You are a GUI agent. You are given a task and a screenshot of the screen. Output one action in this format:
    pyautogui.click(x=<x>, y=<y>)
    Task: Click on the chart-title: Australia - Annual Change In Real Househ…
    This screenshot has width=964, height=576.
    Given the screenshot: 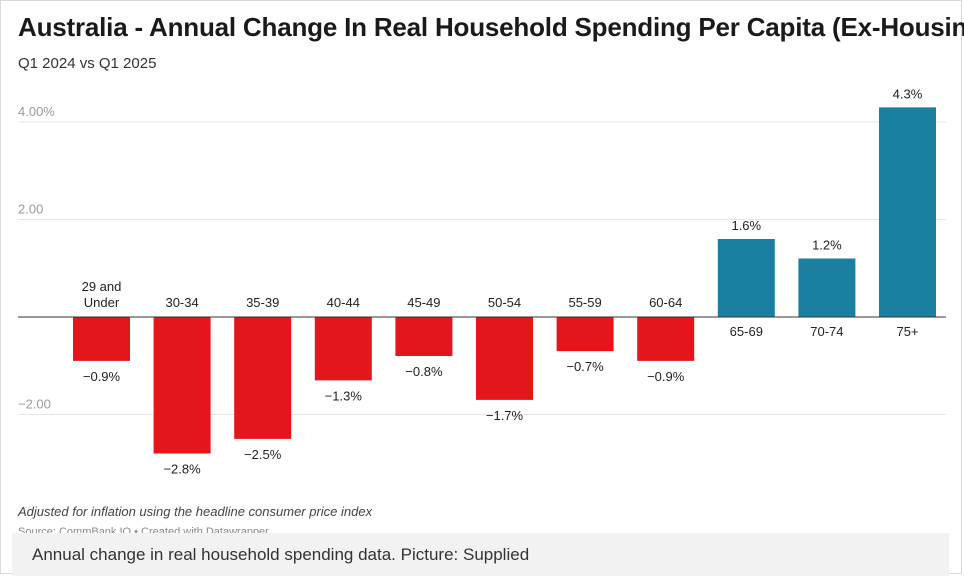 What is the action you would take?
    pyautogui.click(x=491, y=27)
    